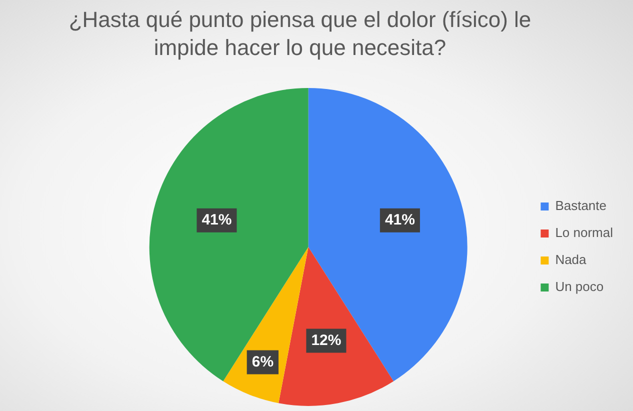 The height and width of the screenshot is (411, 633). I want to click on legend-label: Lo normal, so click(584, 232).